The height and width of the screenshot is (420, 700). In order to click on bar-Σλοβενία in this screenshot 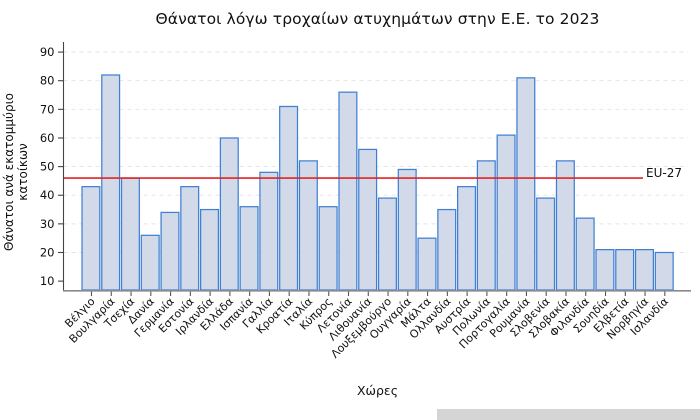, I will do `click(546, 244)`.